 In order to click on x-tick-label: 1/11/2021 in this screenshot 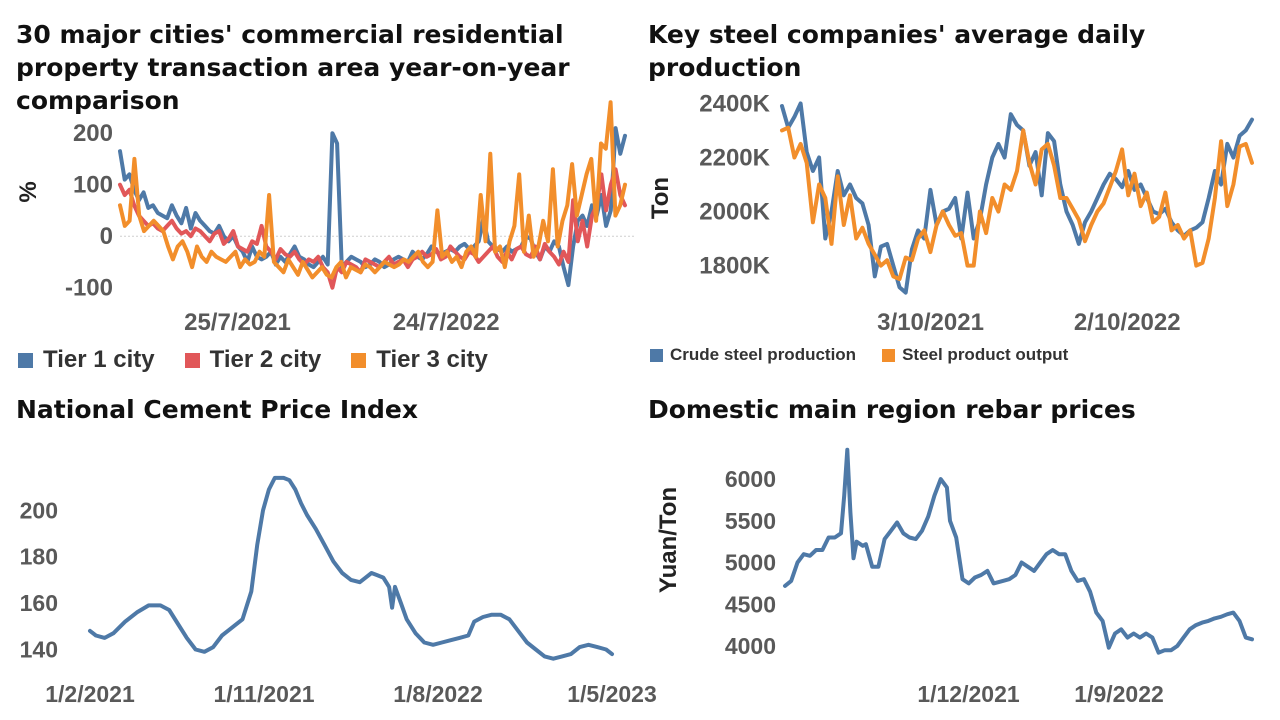, I will do `click(263, 694)`.